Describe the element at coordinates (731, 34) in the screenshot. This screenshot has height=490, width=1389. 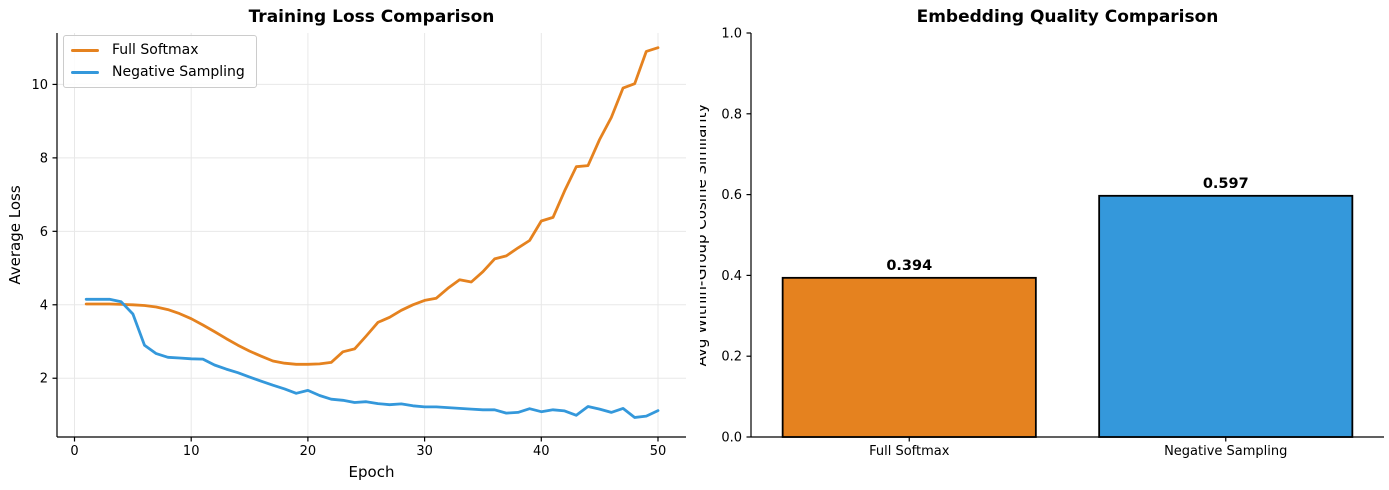
I see `y-tick-label: 1.0` at that location.